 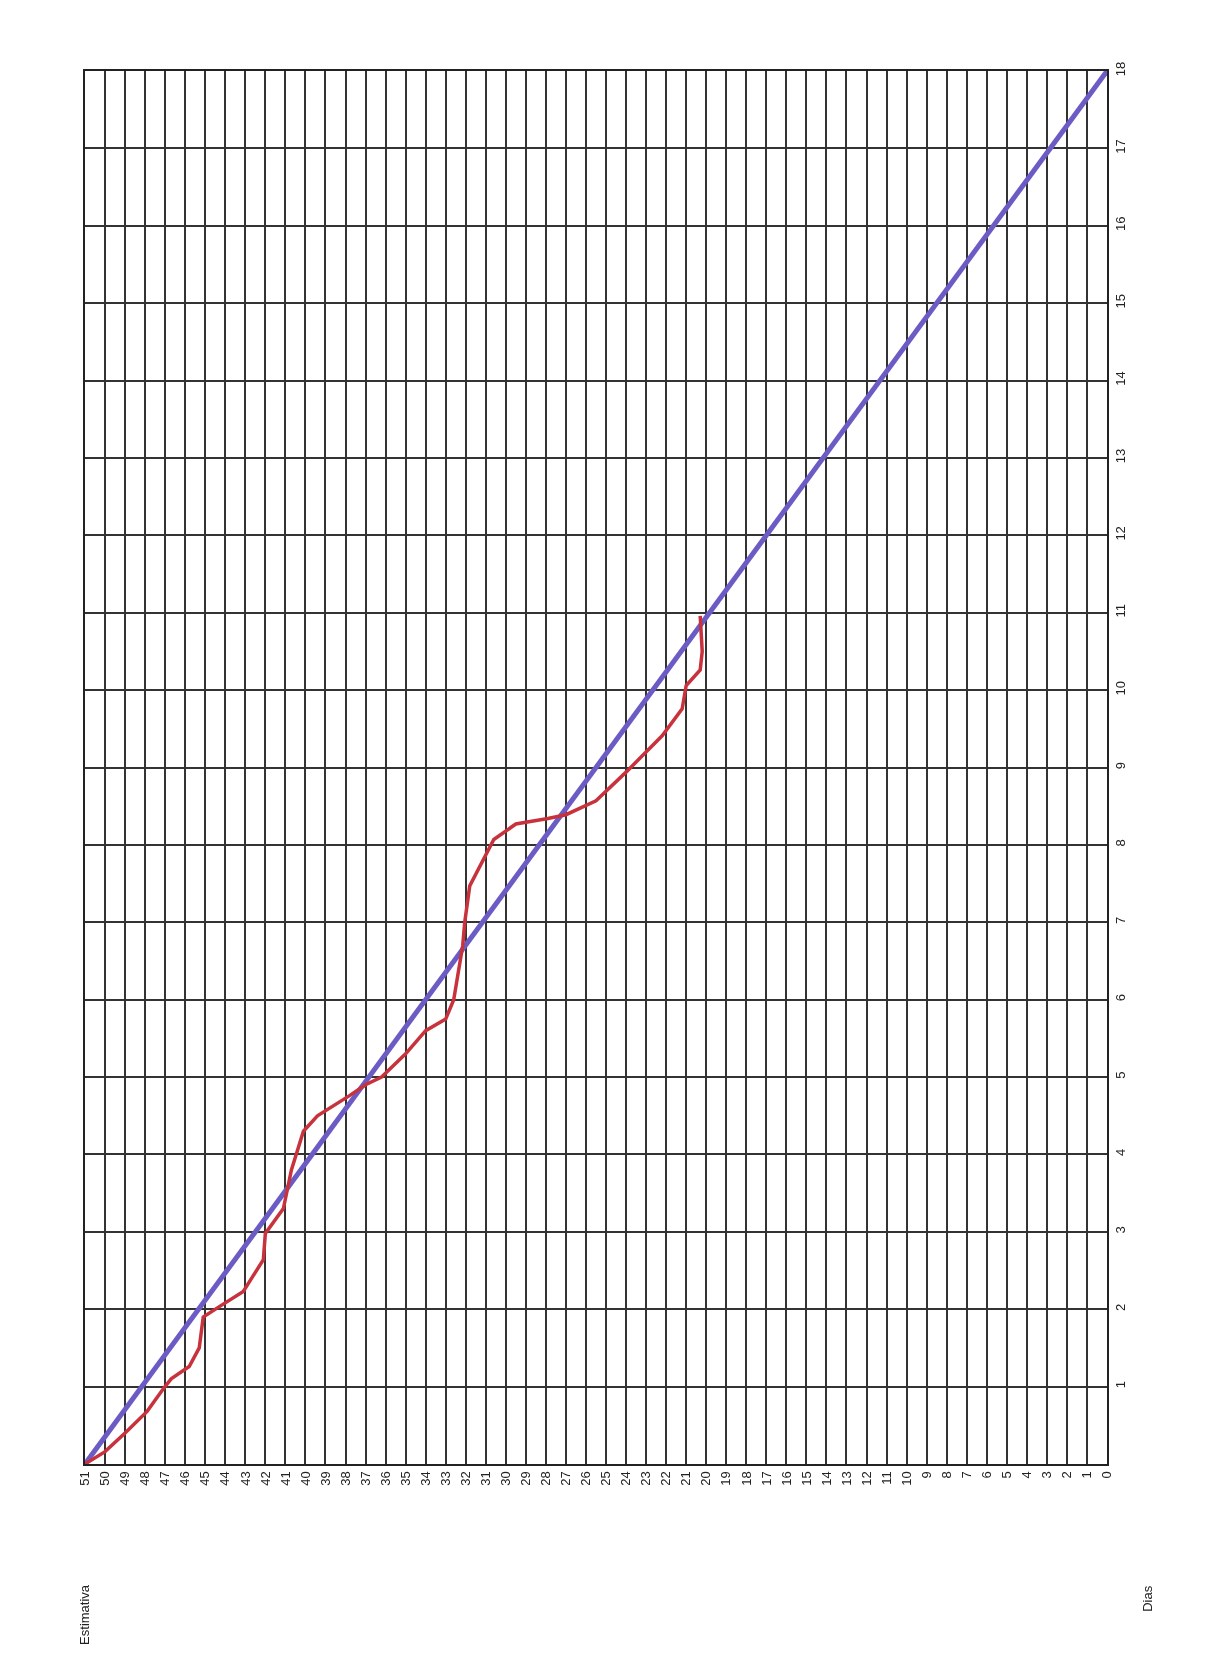 What do you see at coordinates (165, 1478) in the screenshot?
I see `x-tick-label: 47` at bounding box center [165, 1478].